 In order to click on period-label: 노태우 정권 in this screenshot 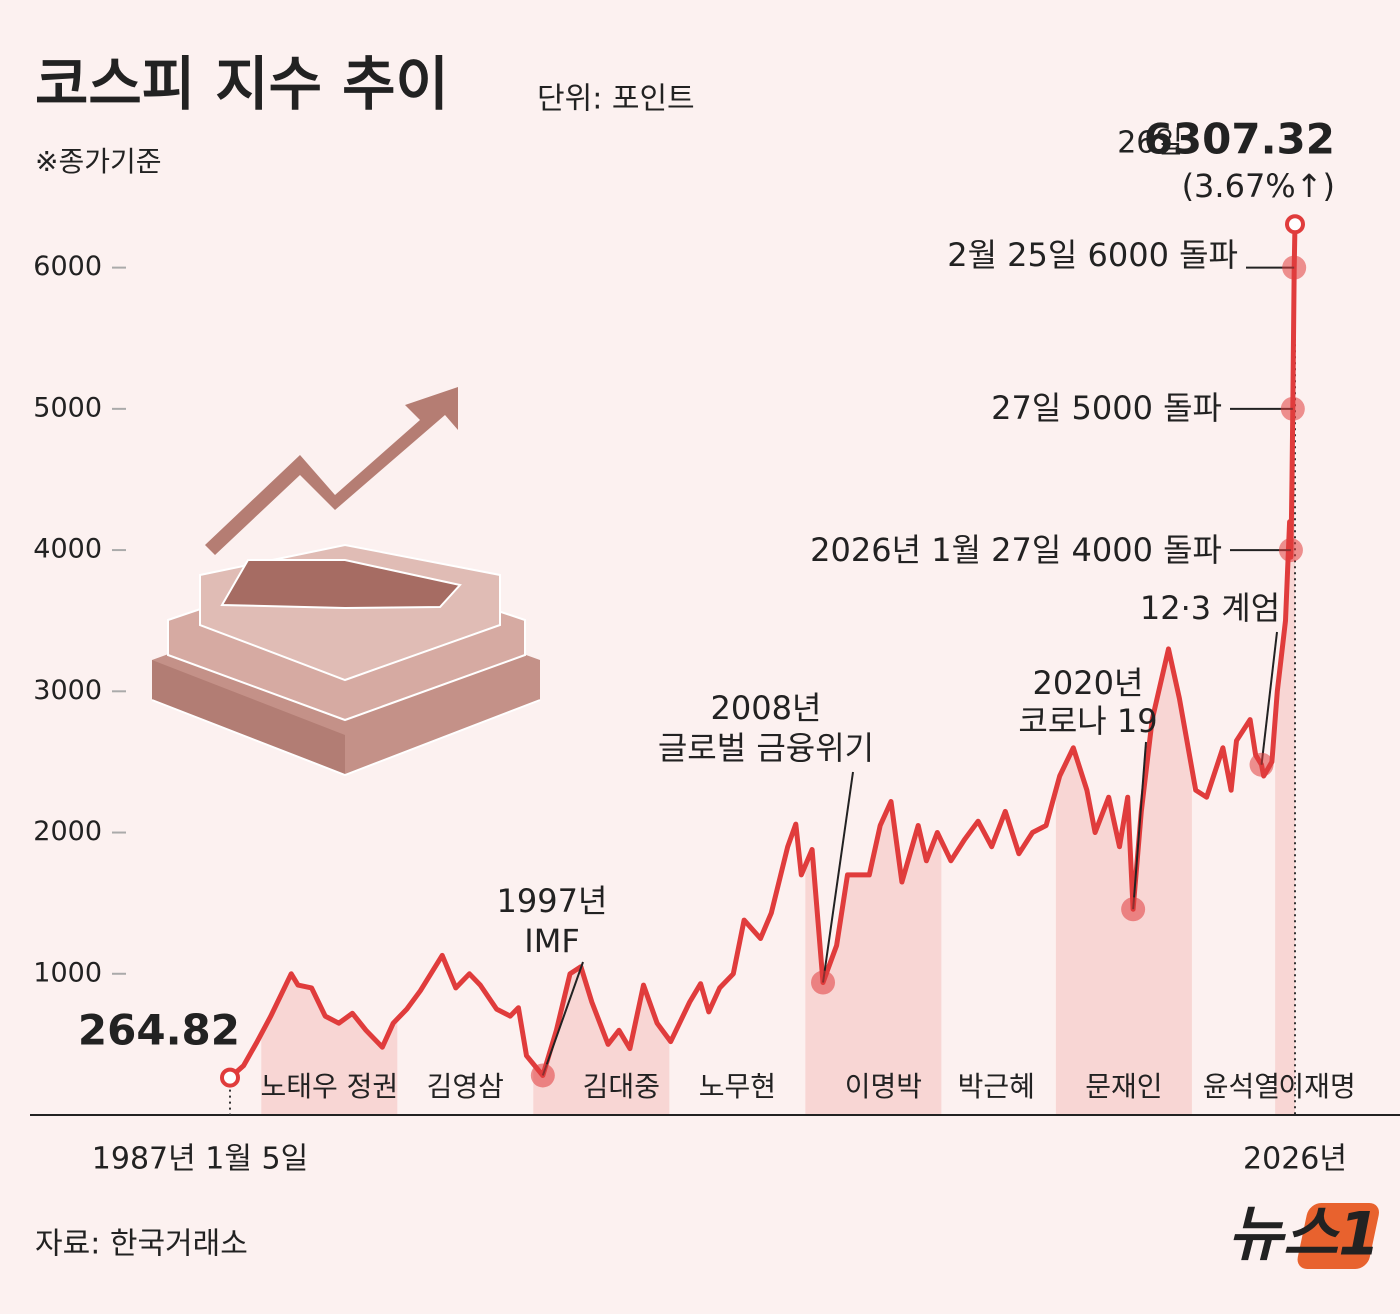, I will do `click(329, 1086)`.